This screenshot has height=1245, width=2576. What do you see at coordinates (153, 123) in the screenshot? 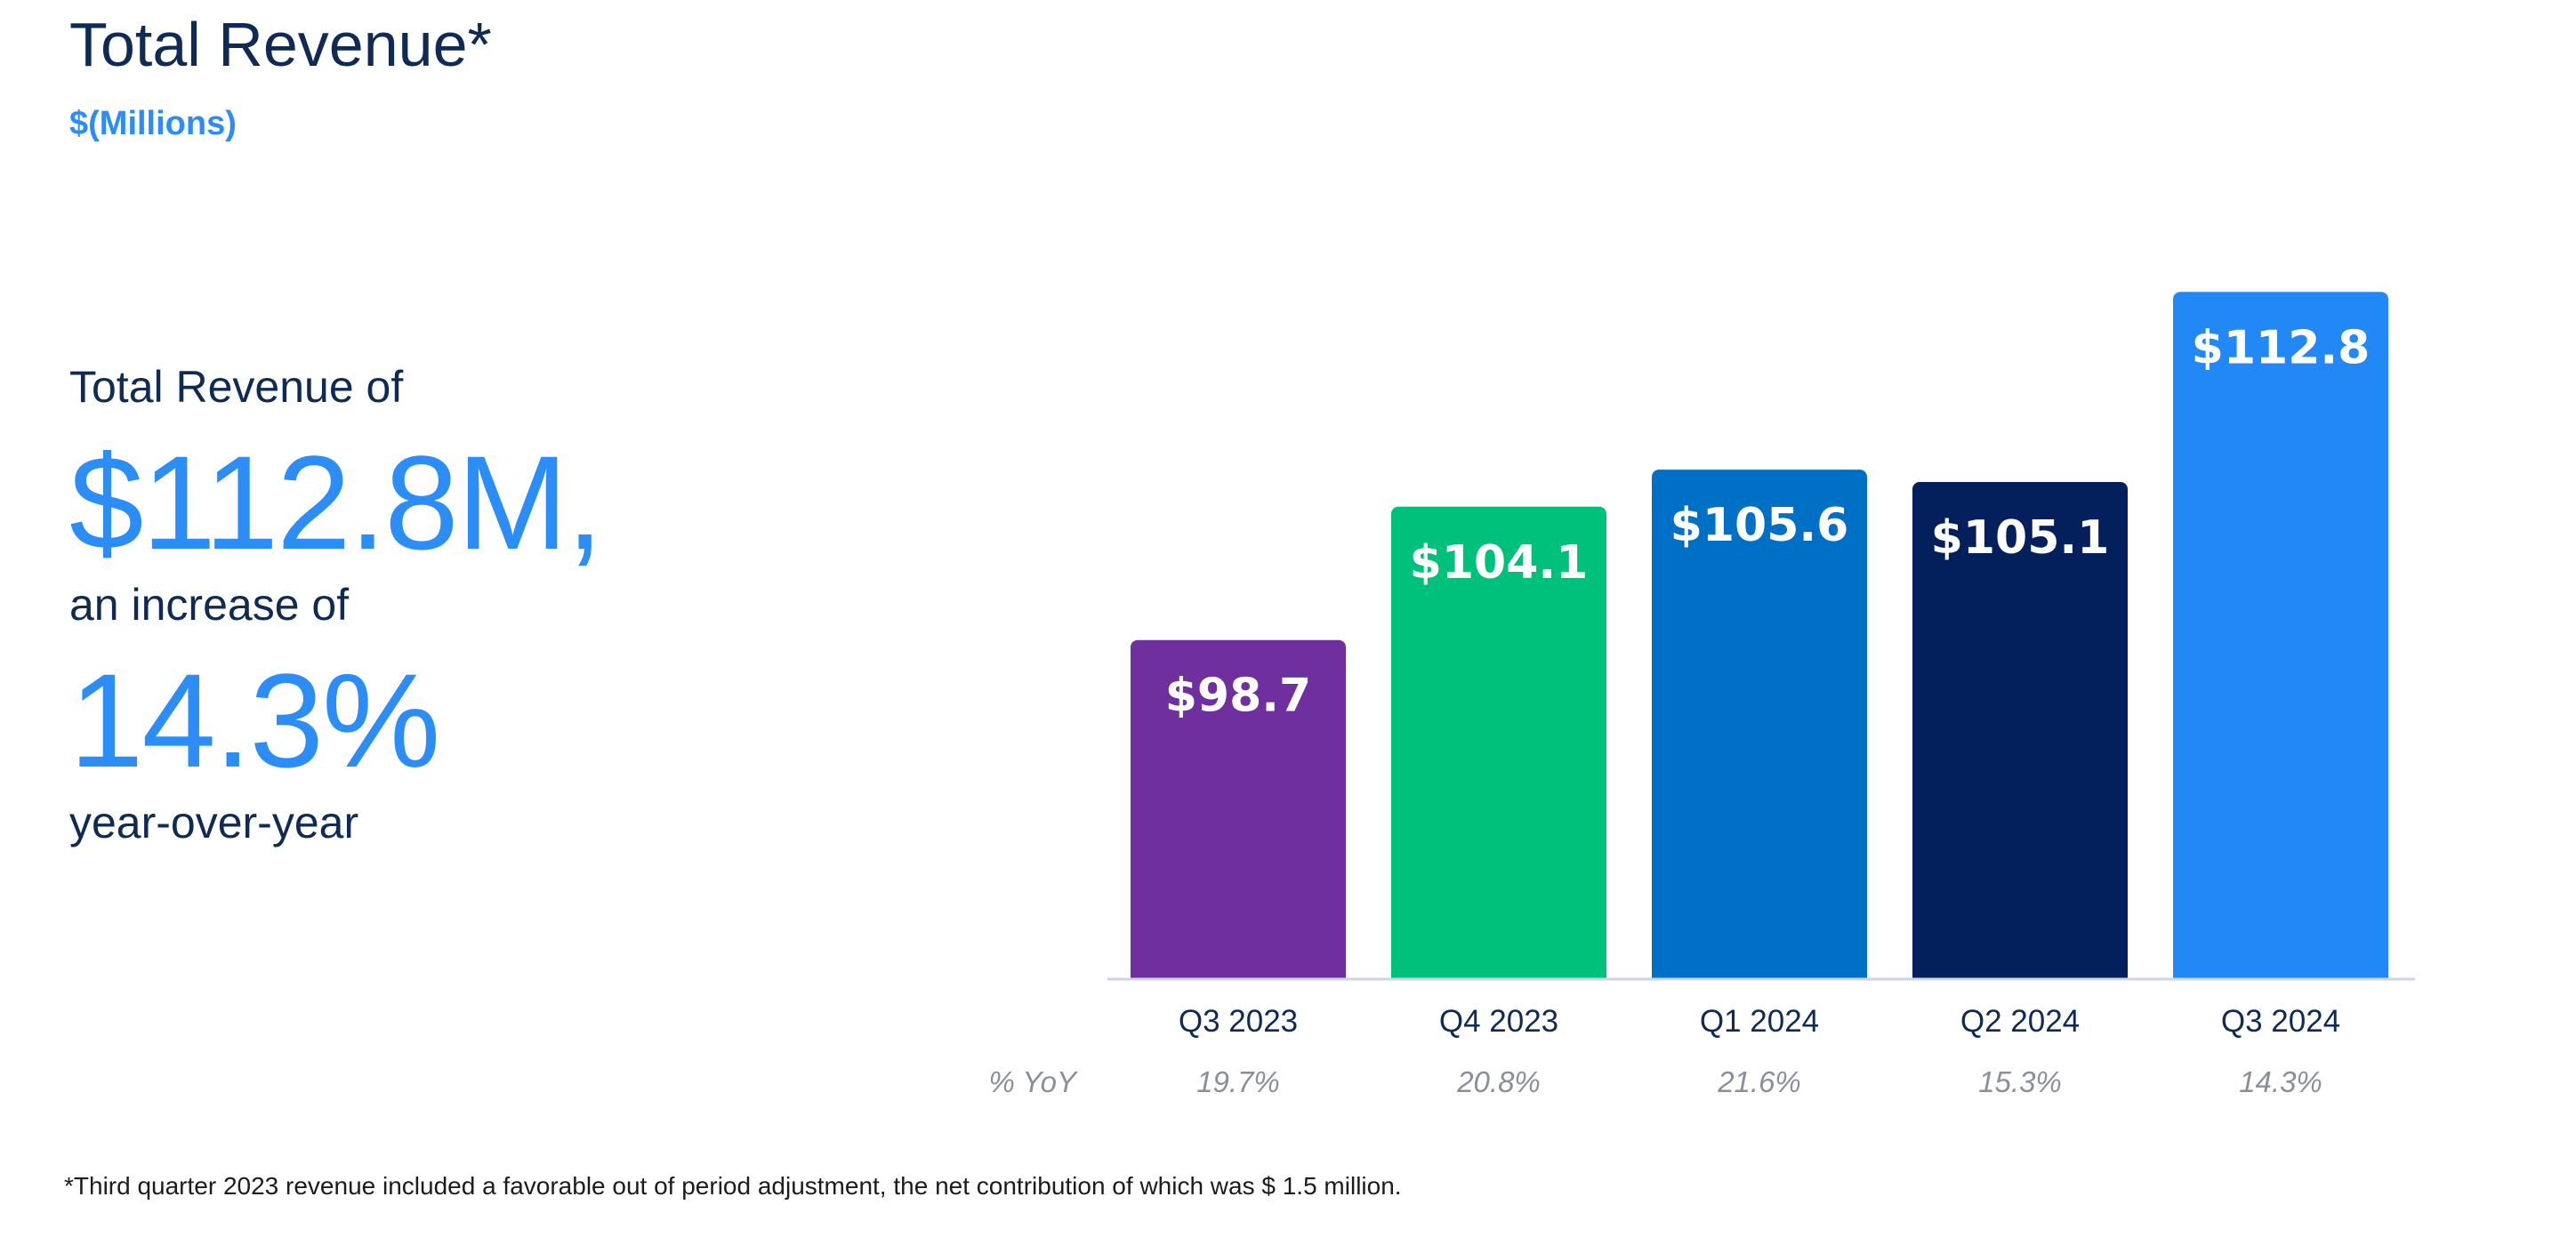
I see `chart-subtitle: $(Millions)` at bounding box center [153, 123].